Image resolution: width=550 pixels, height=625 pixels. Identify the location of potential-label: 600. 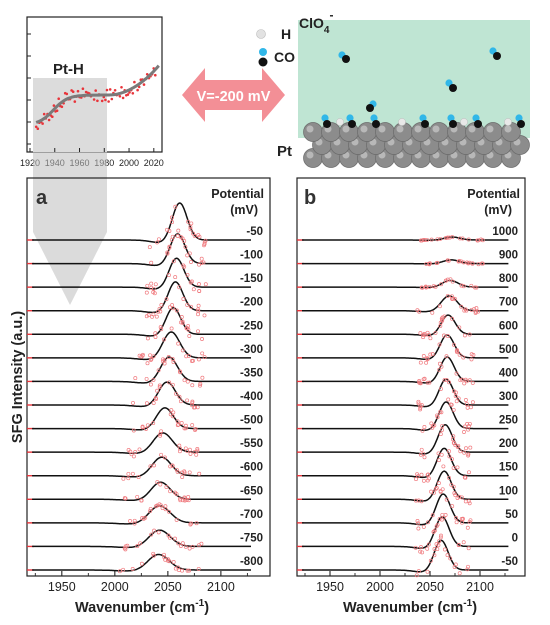
(508, 326).